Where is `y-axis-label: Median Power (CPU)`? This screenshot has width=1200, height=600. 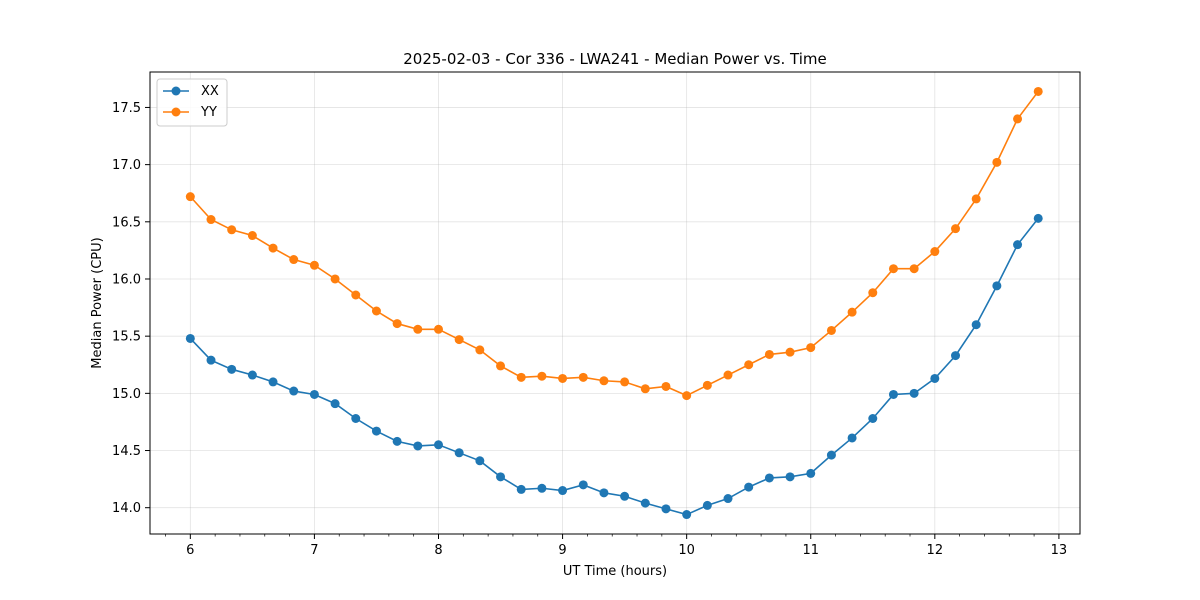
y-axis-label: Median Power (CPU) is located at coordinates (97, 302).